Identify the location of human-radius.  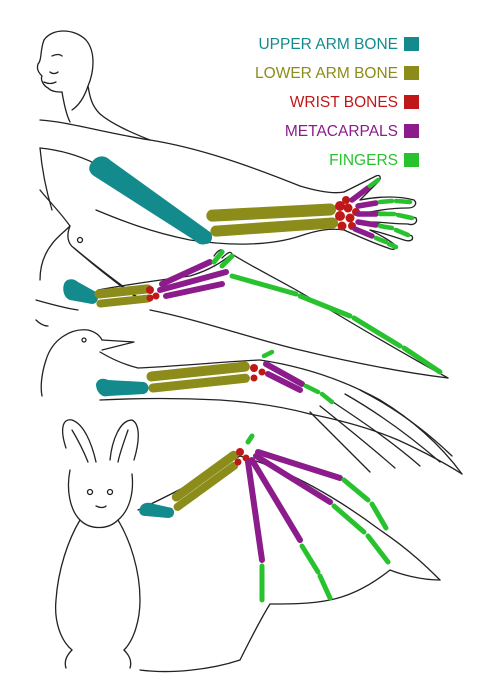
(271, 212).